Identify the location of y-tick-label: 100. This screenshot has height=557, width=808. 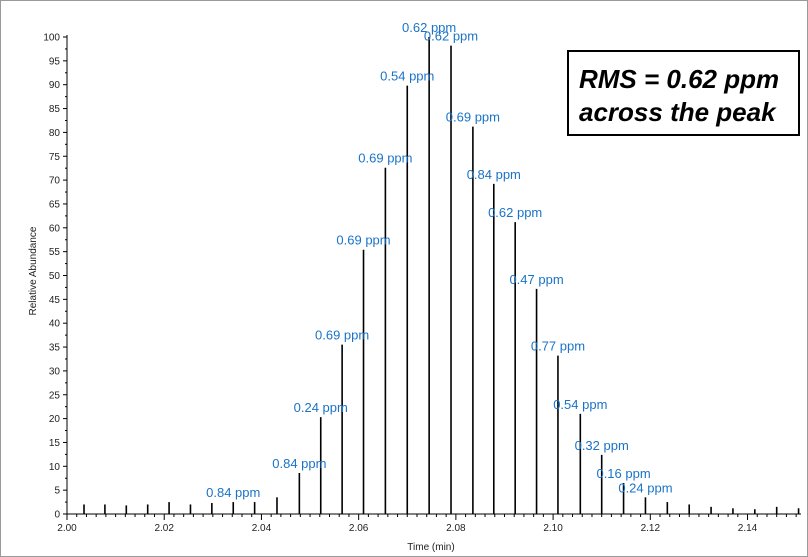
(51, 38).